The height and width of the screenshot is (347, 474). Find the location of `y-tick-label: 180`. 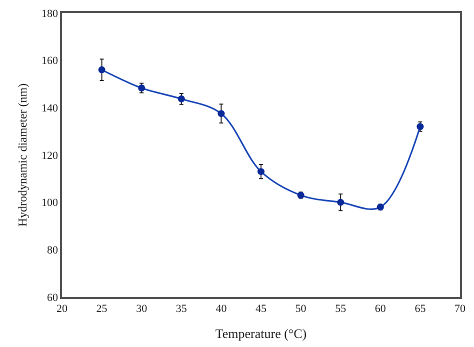

y-tick-label: 180 is located at coordinates (50, 14).